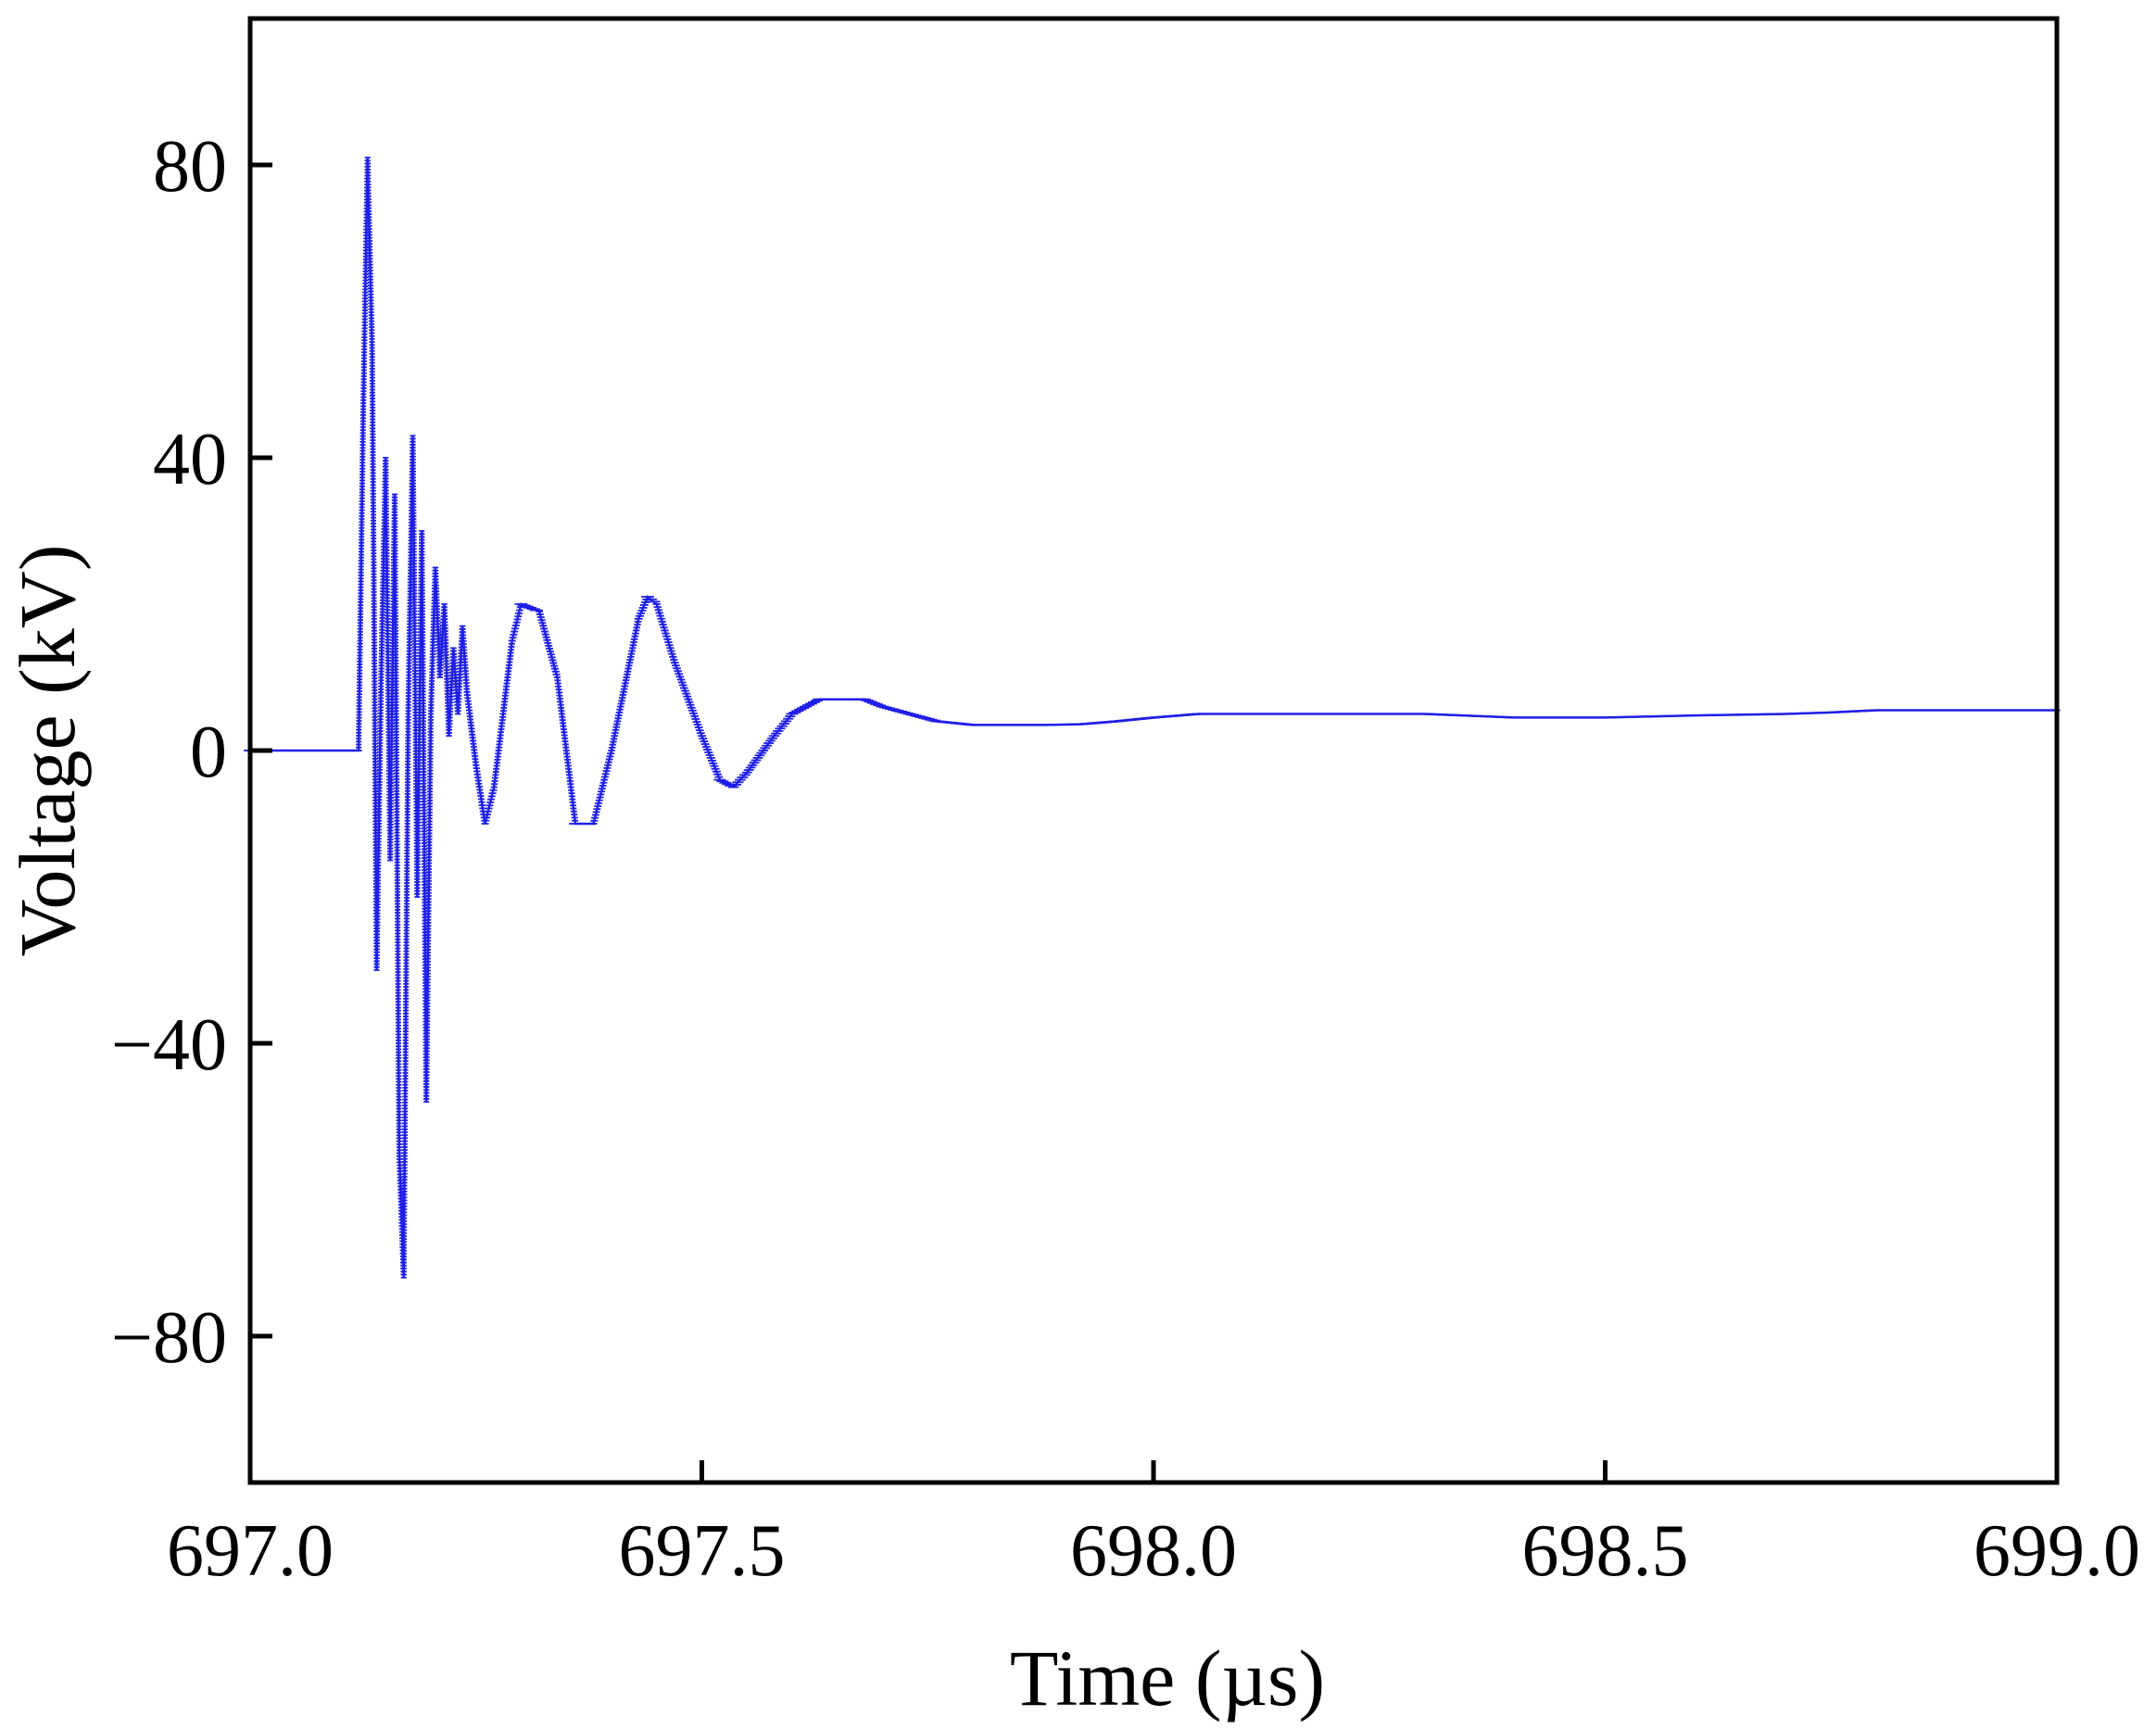  What do you see at coordinates (2056, 1551) in the screenshot?
I see `x-tick-label: 699.0` at bounding box center [2056, 1551].